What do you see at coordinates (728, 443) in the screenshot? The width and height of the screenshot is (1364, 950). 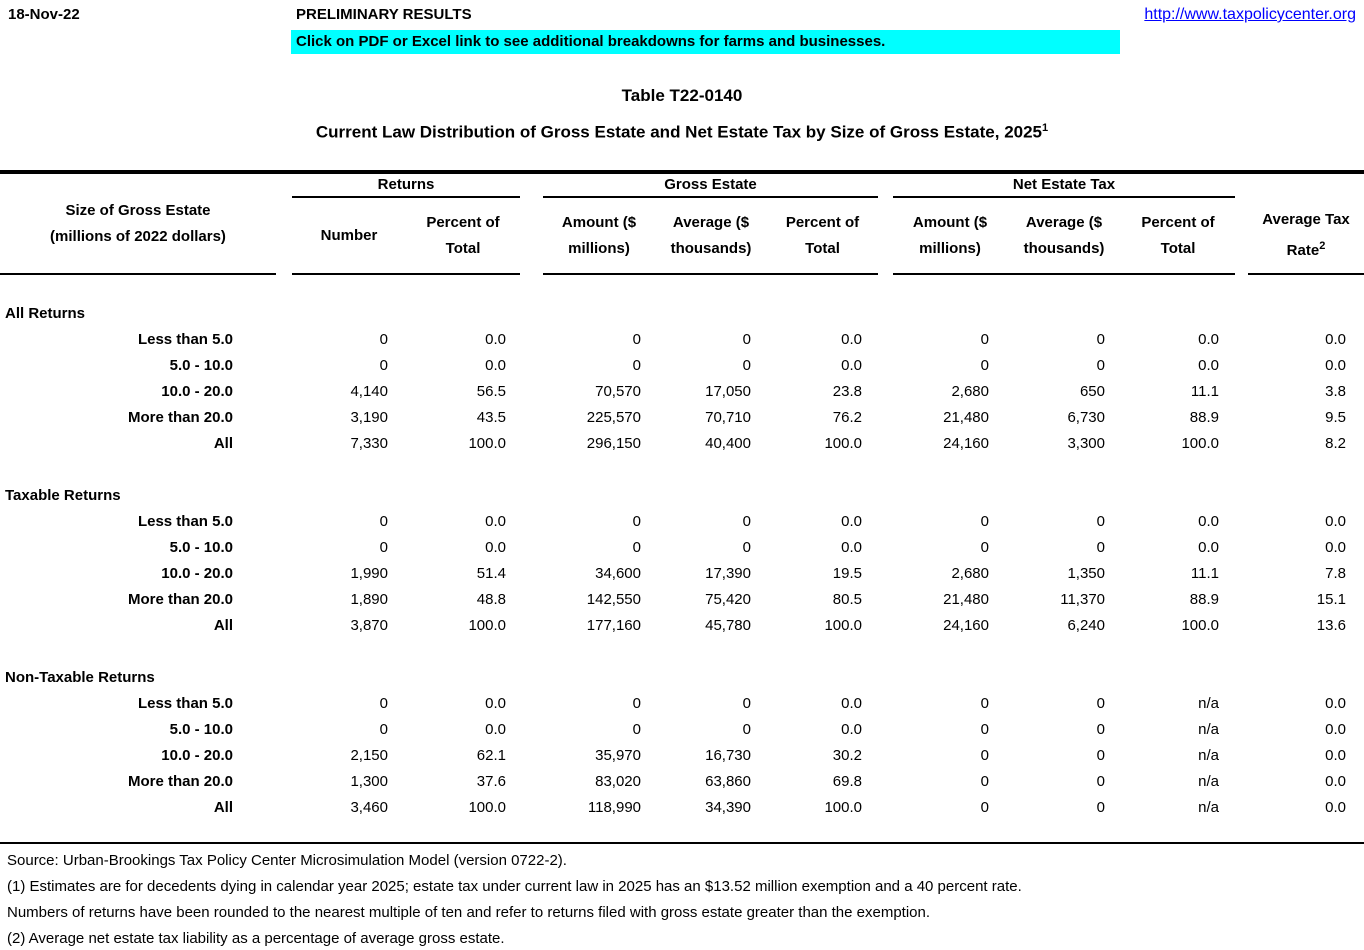 I see `cell-value: 40,400` at bounding box center [728, 443].